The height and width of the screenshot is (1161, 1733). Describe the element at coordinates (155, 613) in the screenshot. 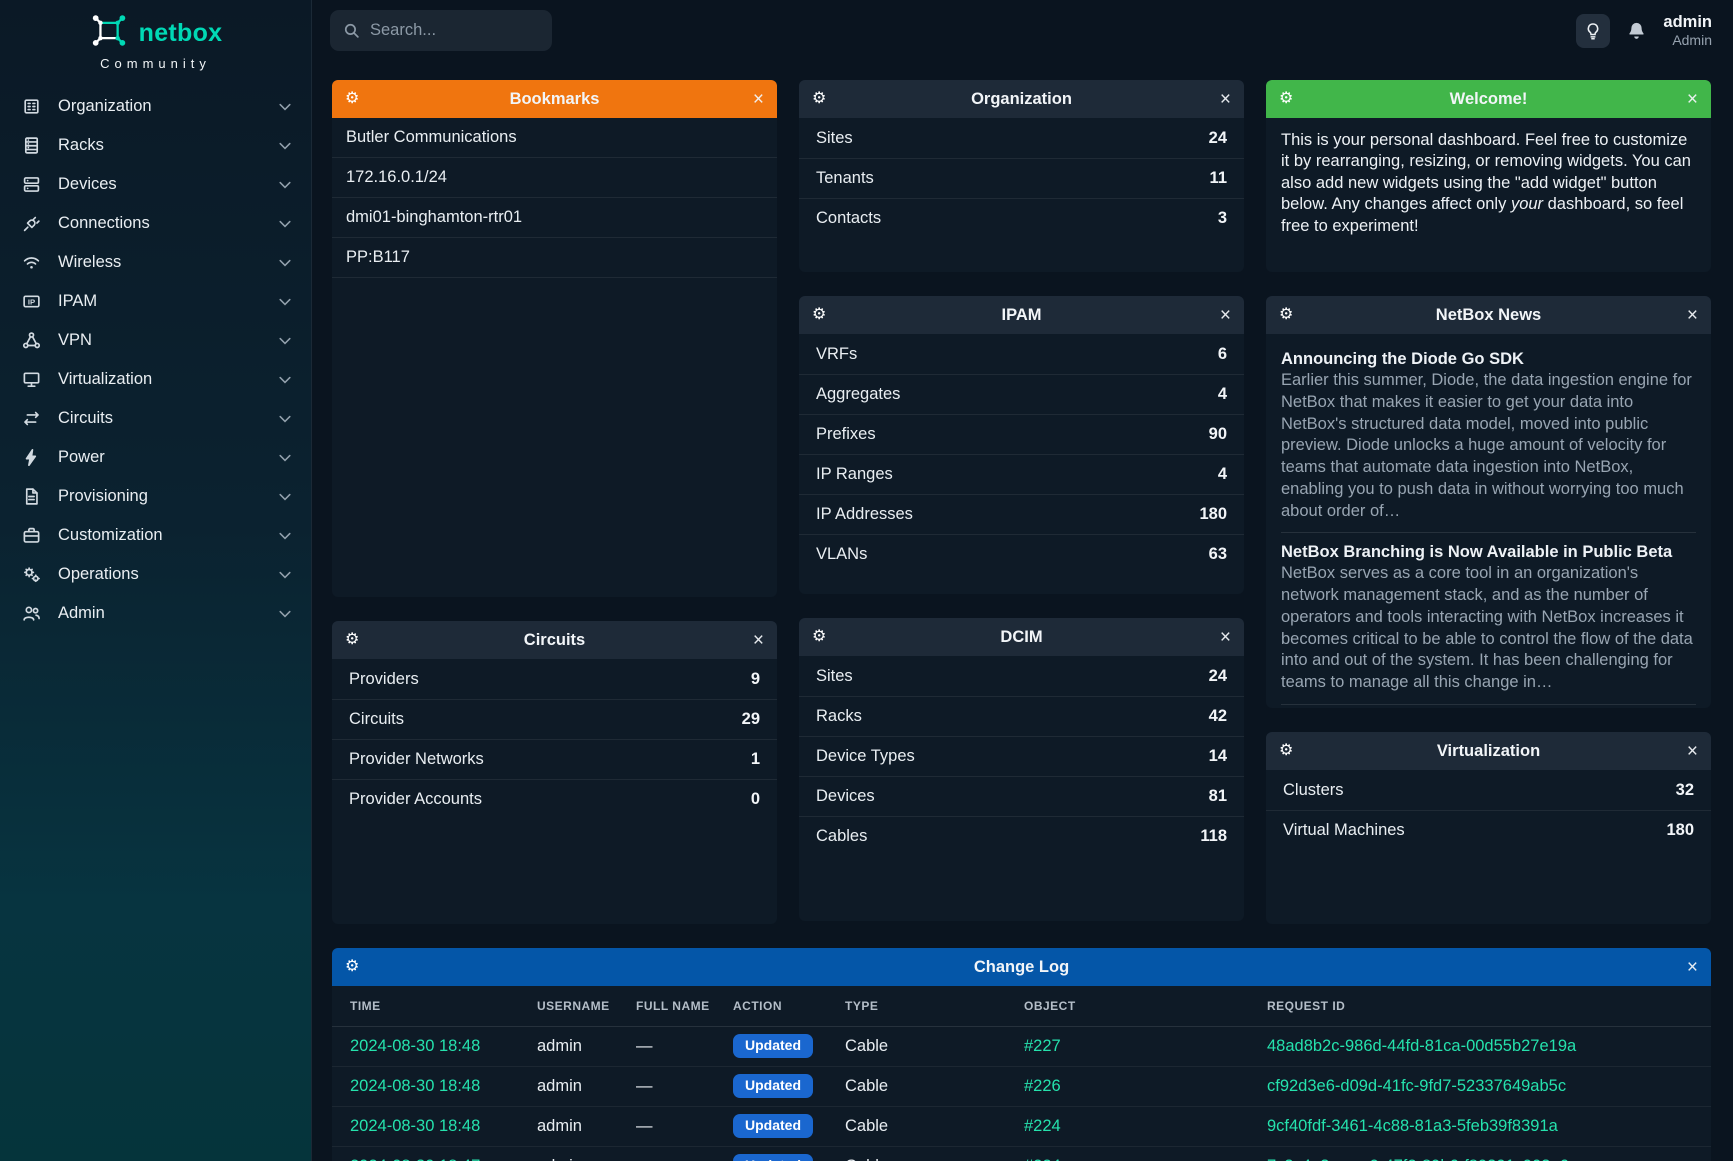

I see `sidebar-item: Admin` at that location.